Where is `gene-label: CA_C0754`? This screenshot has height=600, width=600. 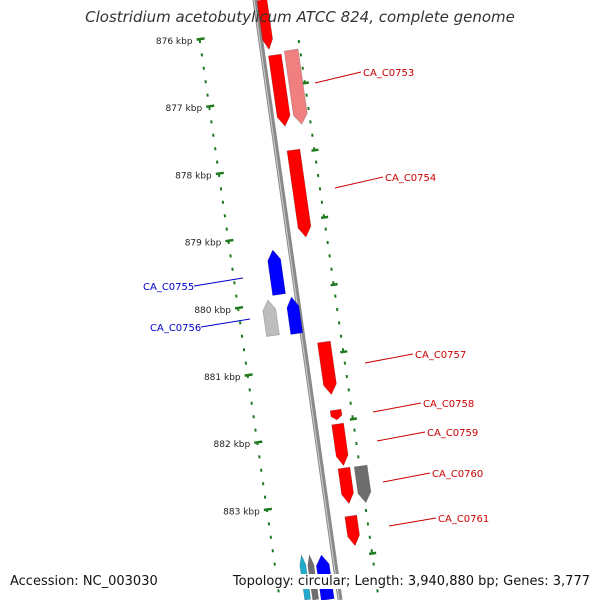
gene-label: CA_C0754 is located at coordinates (410, 178).